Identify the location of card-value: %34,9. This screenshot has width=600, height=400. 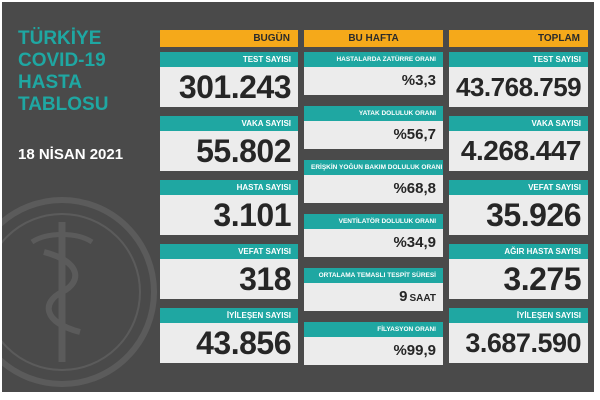
(373, 243).